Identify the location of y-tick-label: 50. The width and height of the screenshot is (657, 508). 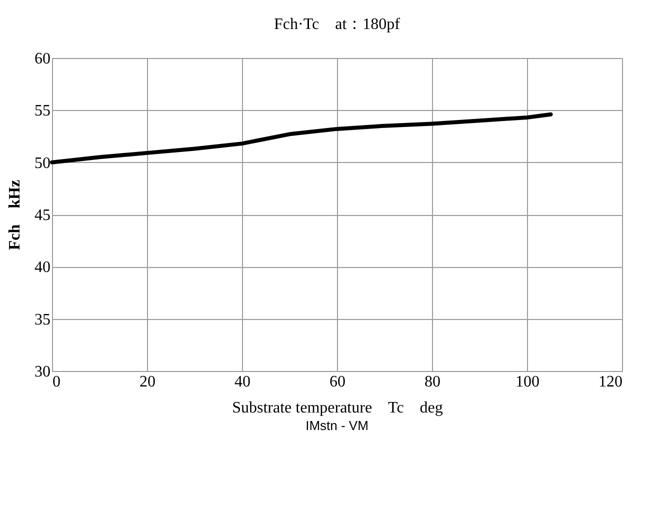
(42, 163).